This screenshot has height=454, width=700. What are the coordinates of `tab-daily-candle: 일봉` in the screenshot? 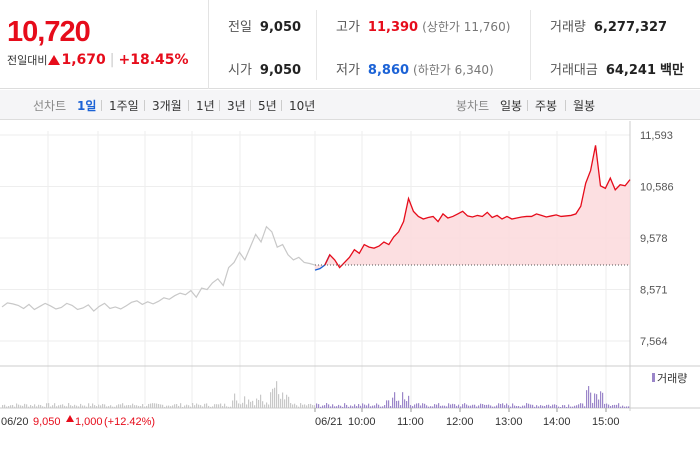 It's located at (511, 106).